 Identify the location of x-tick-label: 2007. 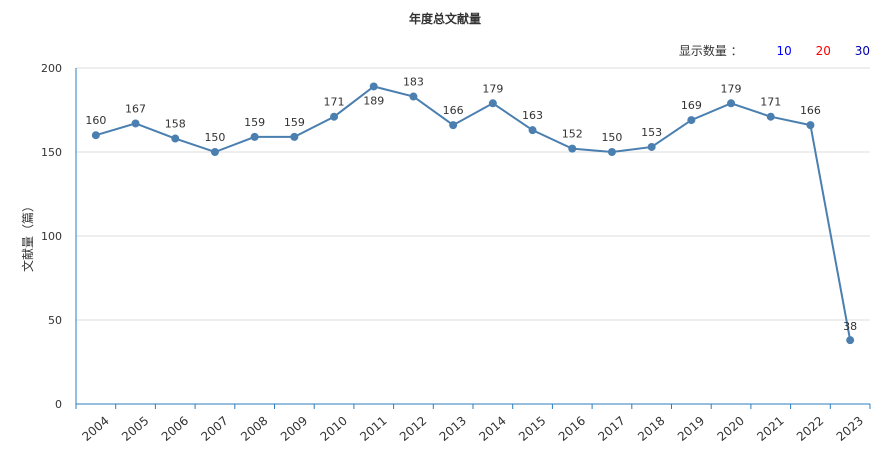
(214, 429).